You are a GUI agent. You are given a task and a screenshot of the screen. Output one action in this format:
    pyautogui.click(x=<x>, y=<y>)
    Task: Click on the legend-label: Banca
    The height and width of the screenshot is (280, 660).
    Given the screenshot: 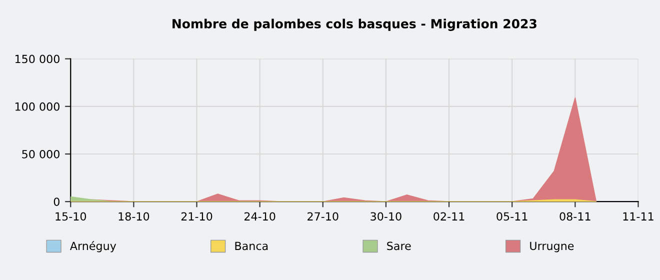 What is the action you would take?
    pyautogui.click(x=251, y=246)
    